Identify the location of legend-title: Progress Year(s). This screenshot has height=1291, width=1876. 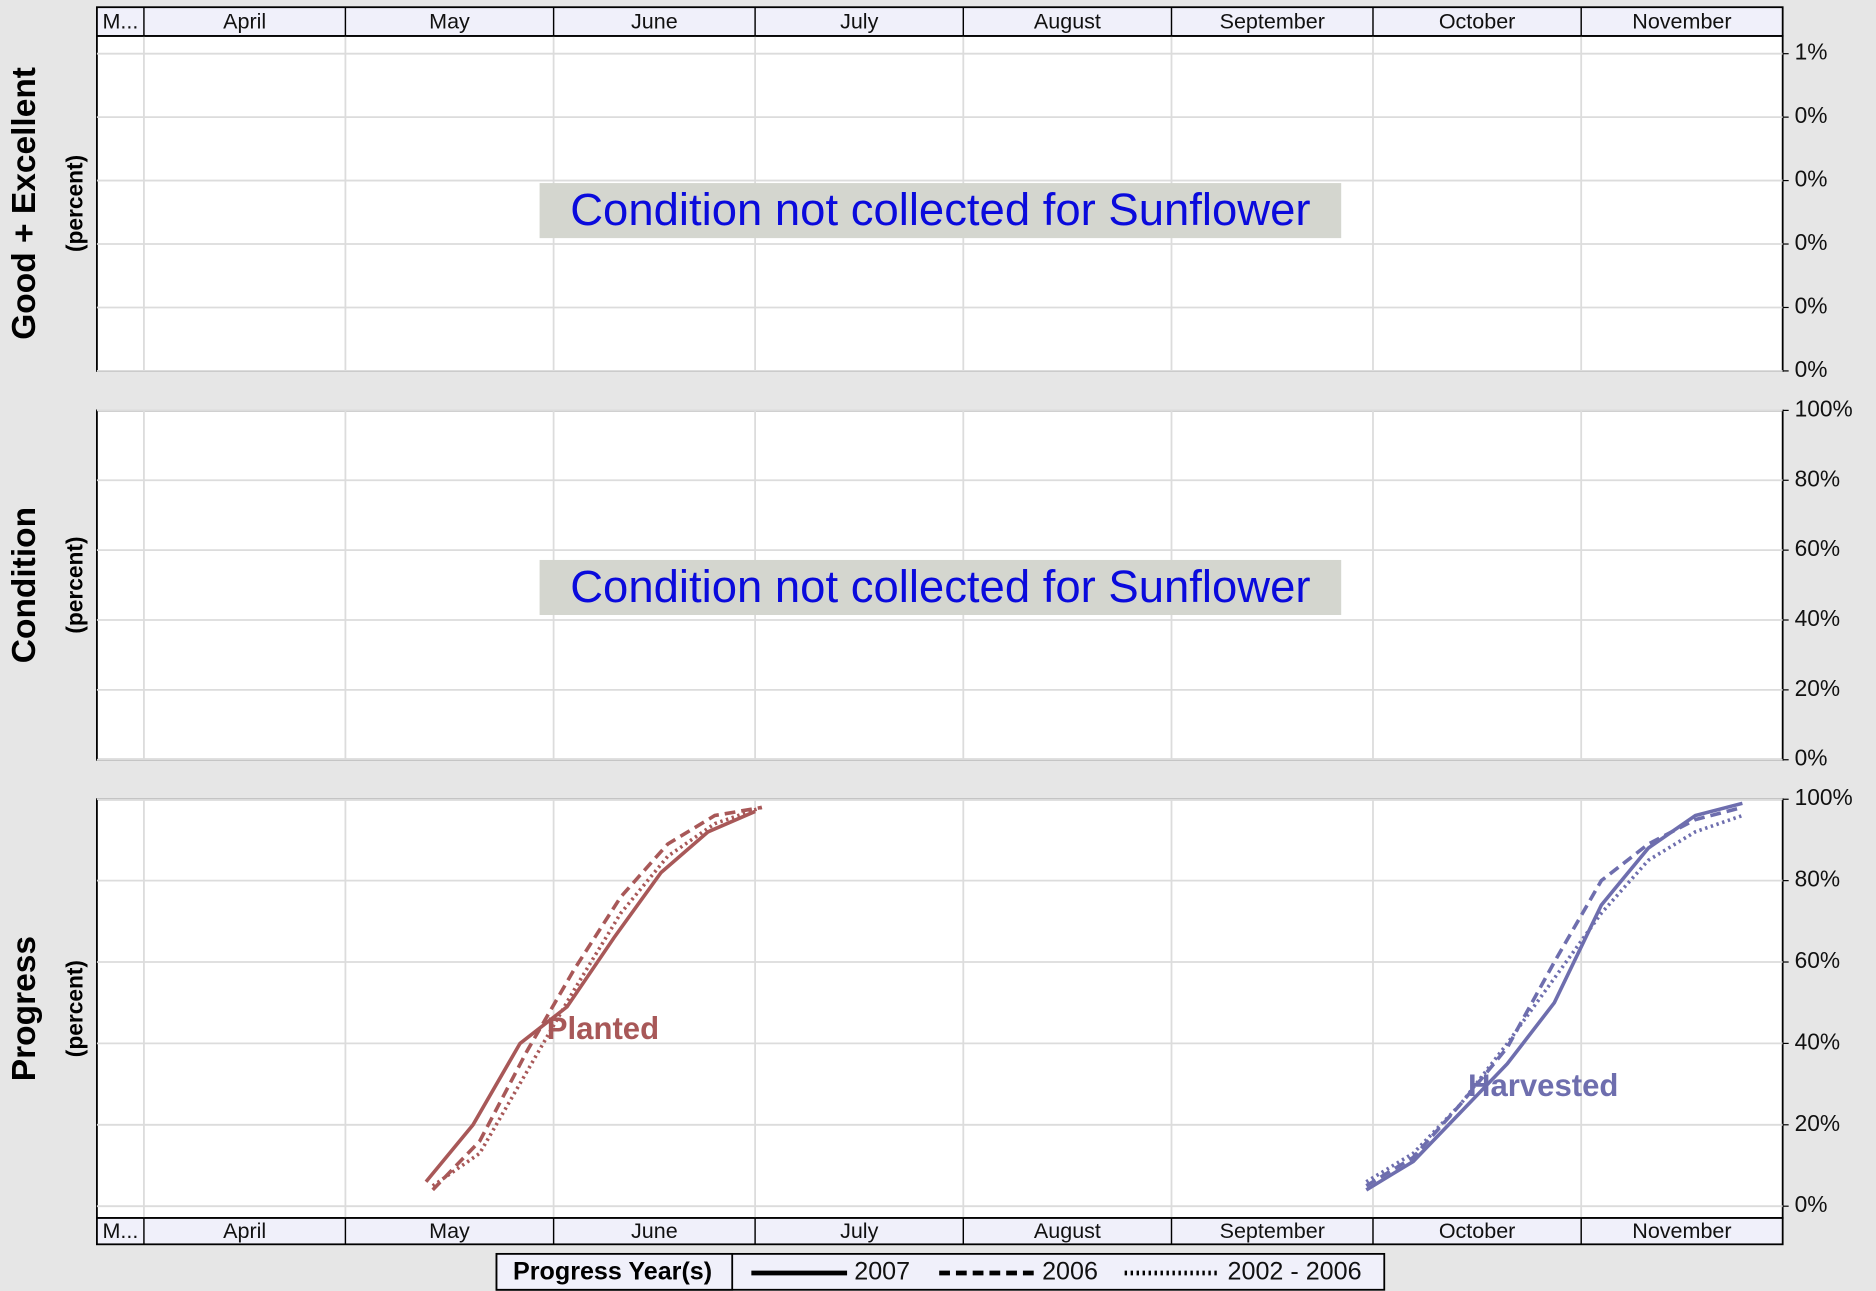
(612, 1272).